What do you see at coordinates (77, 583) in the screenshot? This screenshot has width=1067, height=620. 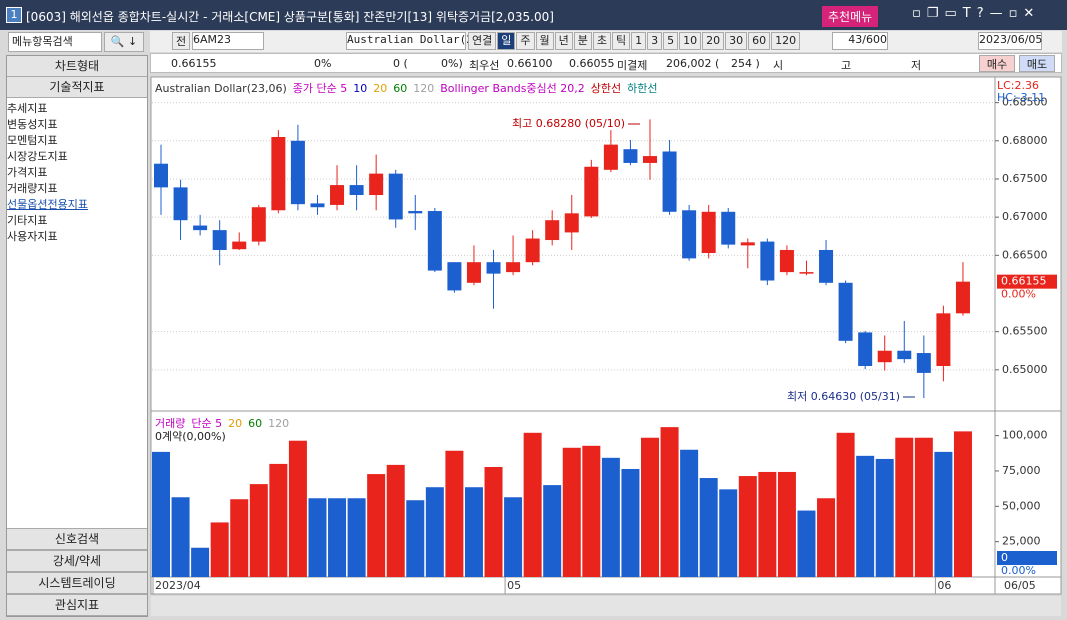 I see `sidebar-button: 시스템트레이딩` at bounding box center [77, 583].